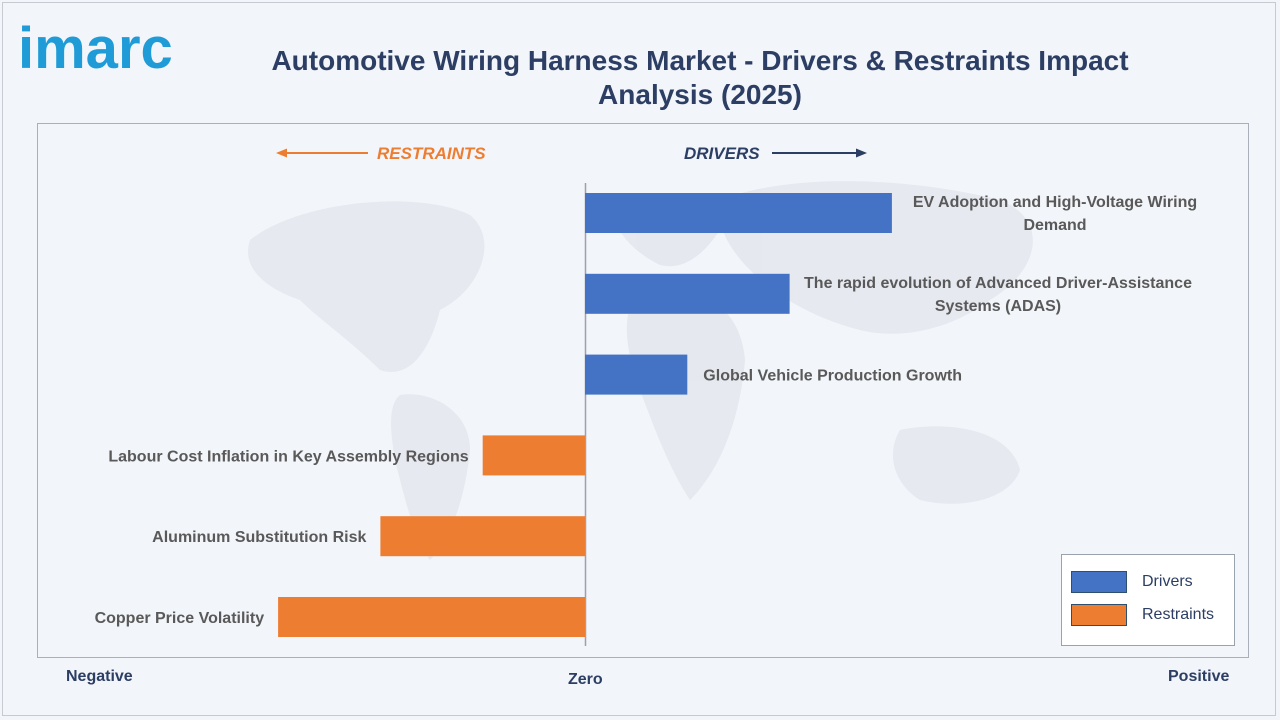  I want to click on restraints-direction-label: RESTRAINTS, so click(431, 153).